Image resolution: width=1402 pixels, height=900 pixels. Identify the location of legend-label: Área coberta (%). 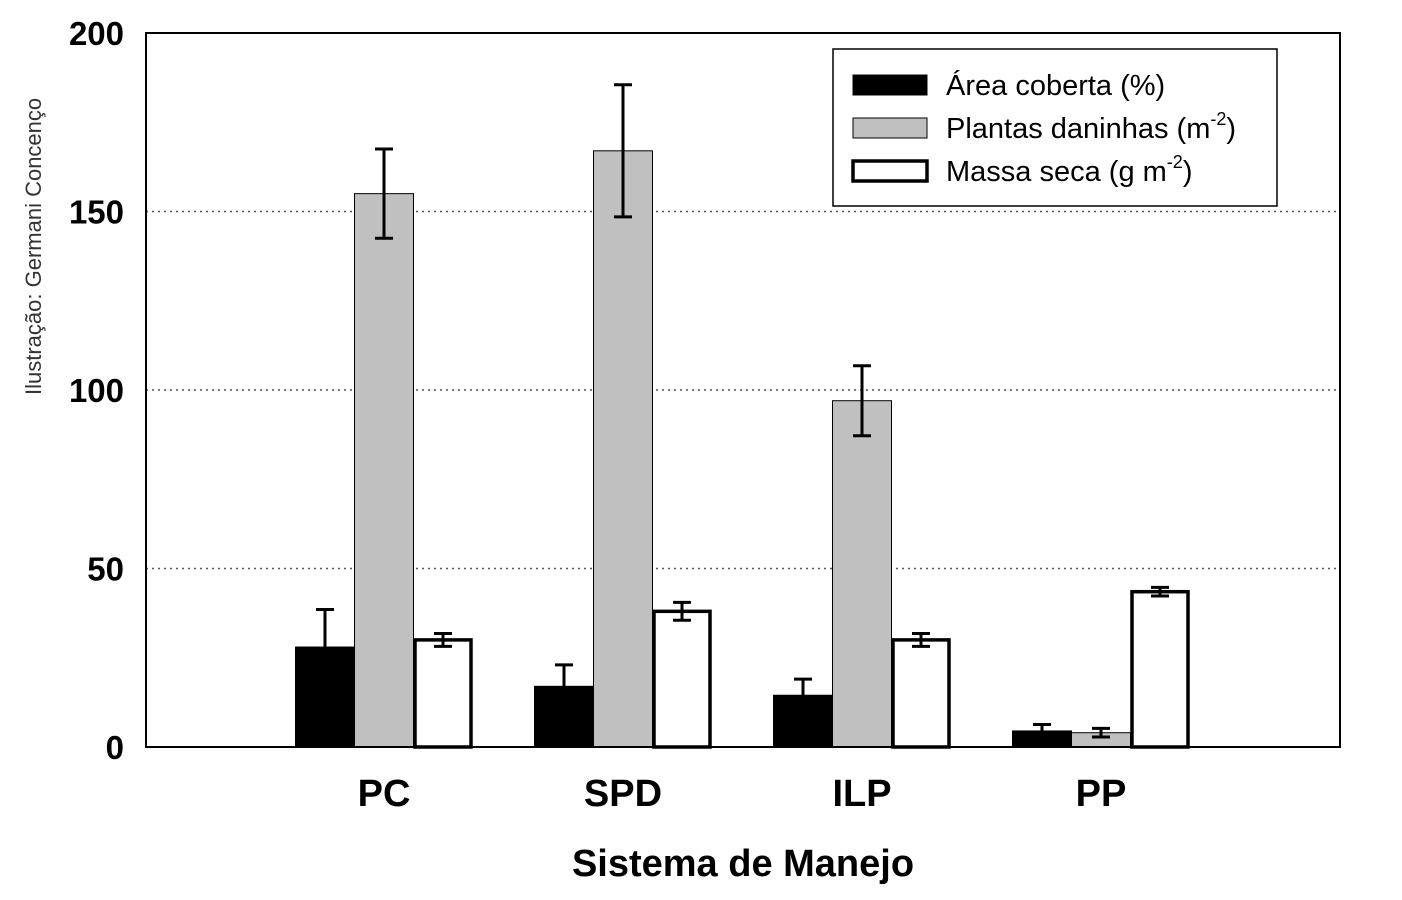
(1055, 85).